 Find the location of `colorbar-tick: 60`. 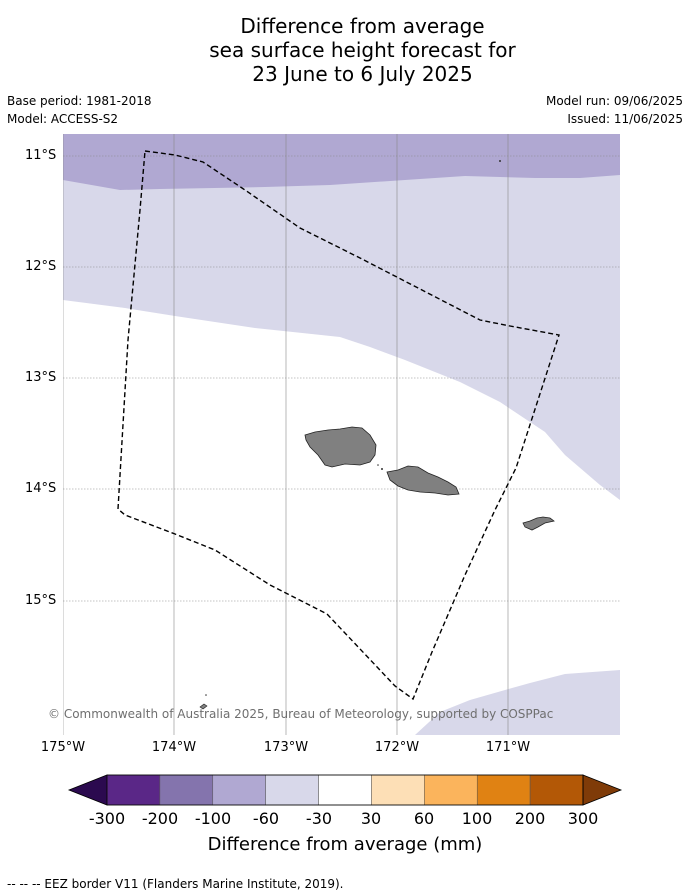

colorbar-tick: 60 is located at coordinates (424, 818).